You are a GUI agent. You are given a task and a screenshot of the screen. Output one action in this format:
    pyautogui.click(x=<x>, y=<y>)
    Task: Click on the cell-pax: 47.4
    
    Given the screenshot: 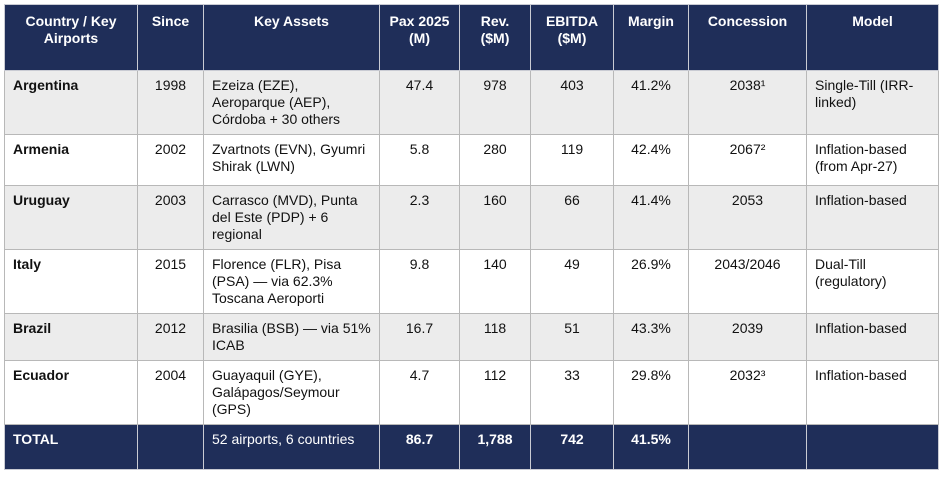 What is the action you would take?
    pyautogui.click(x=419, y=102)
    